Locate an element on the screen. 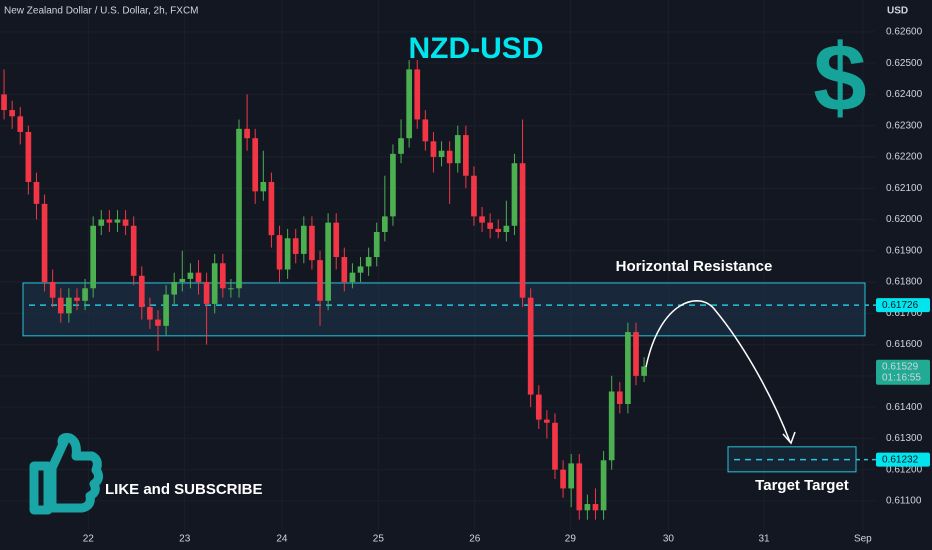 The image size is (932, 550). resistance-price-label: 0.61726 is located at coordinates (900, 305).